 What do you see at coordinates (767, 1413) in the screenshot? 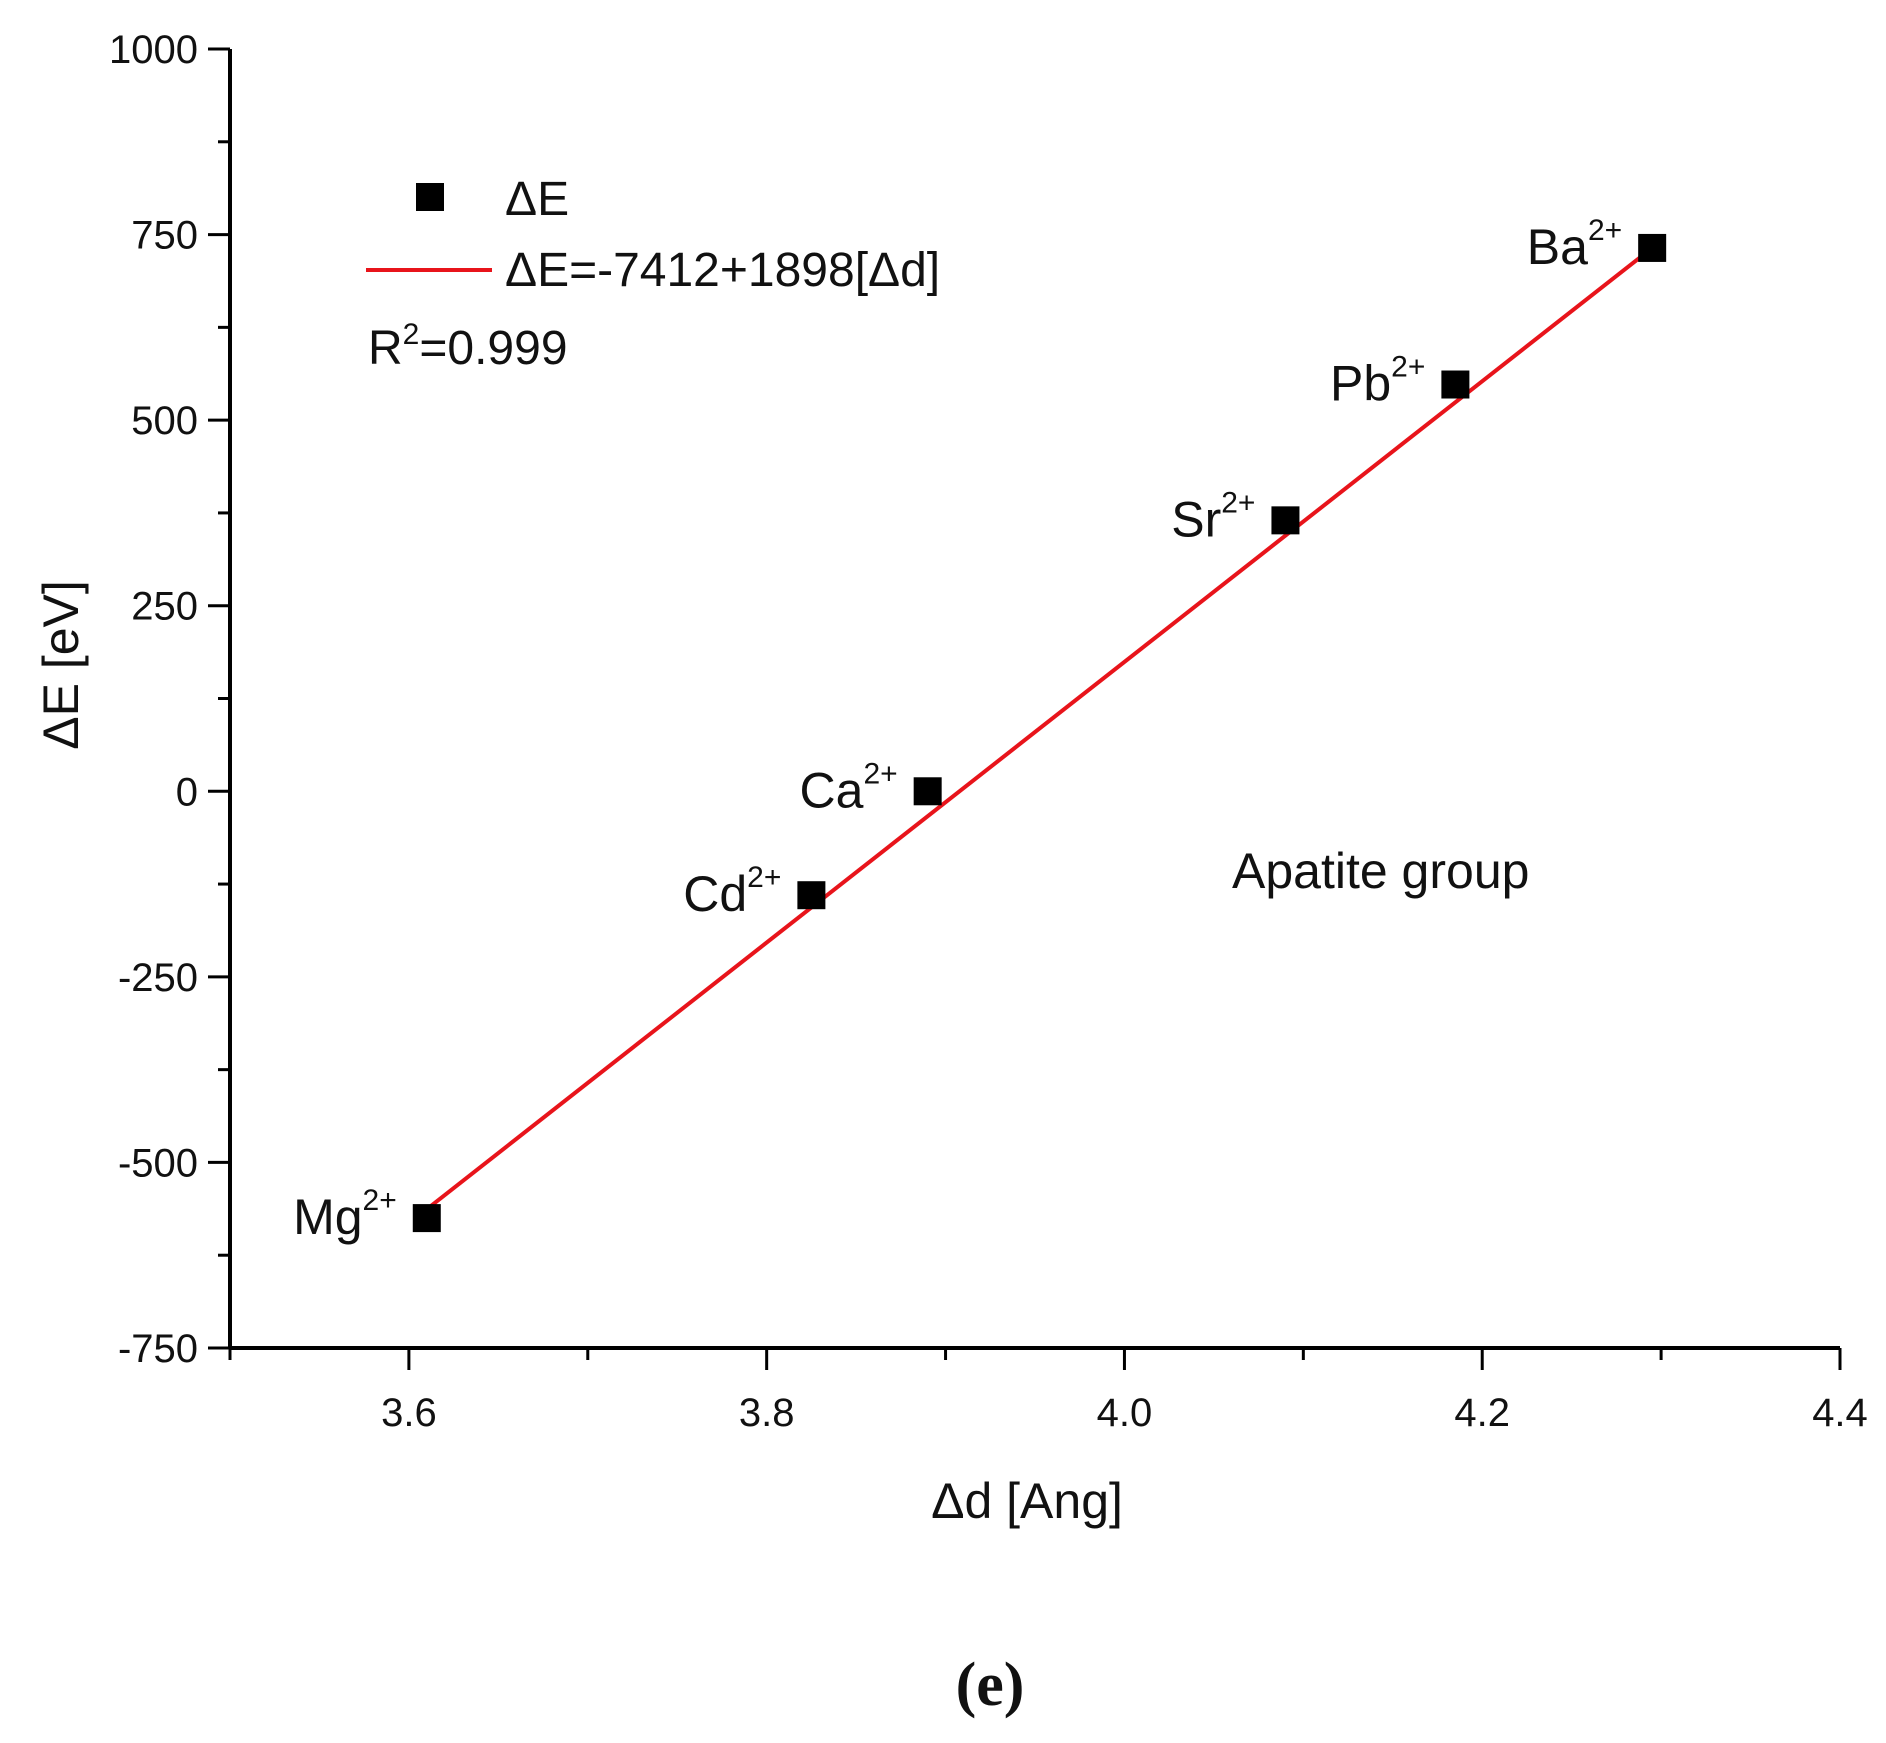
I see `x-tick-label: 3.8` at bounding box center [767, 1413].